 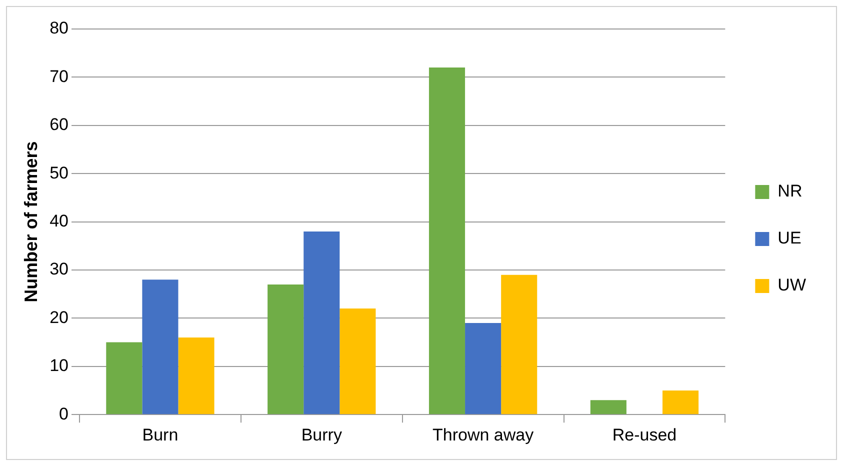 What do you see at coordinates (792, 285) in the screenshot?
I see `legend-label: UW` at bounding box center [792, 285].